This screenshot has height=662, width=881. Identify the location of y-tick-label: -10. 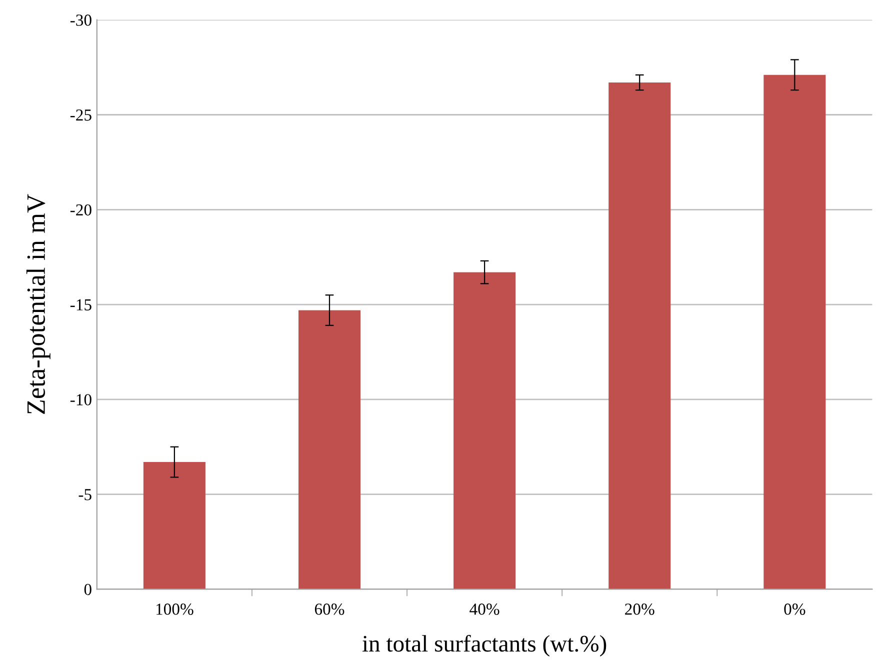
(81, 400).